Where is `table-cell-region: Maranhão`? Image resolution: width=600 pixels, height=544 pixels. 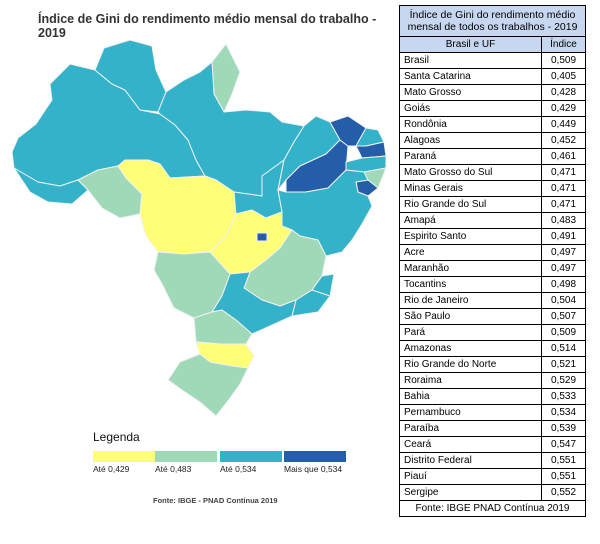
table-cell-region: Maranhão is located at coordinates (470, 268).